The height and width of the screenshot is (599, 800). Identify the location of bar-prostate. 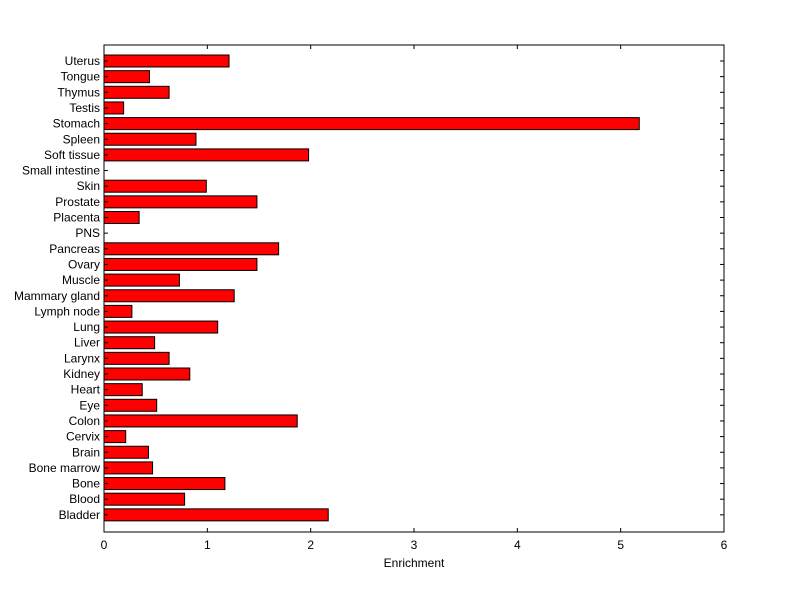
(180, 202).